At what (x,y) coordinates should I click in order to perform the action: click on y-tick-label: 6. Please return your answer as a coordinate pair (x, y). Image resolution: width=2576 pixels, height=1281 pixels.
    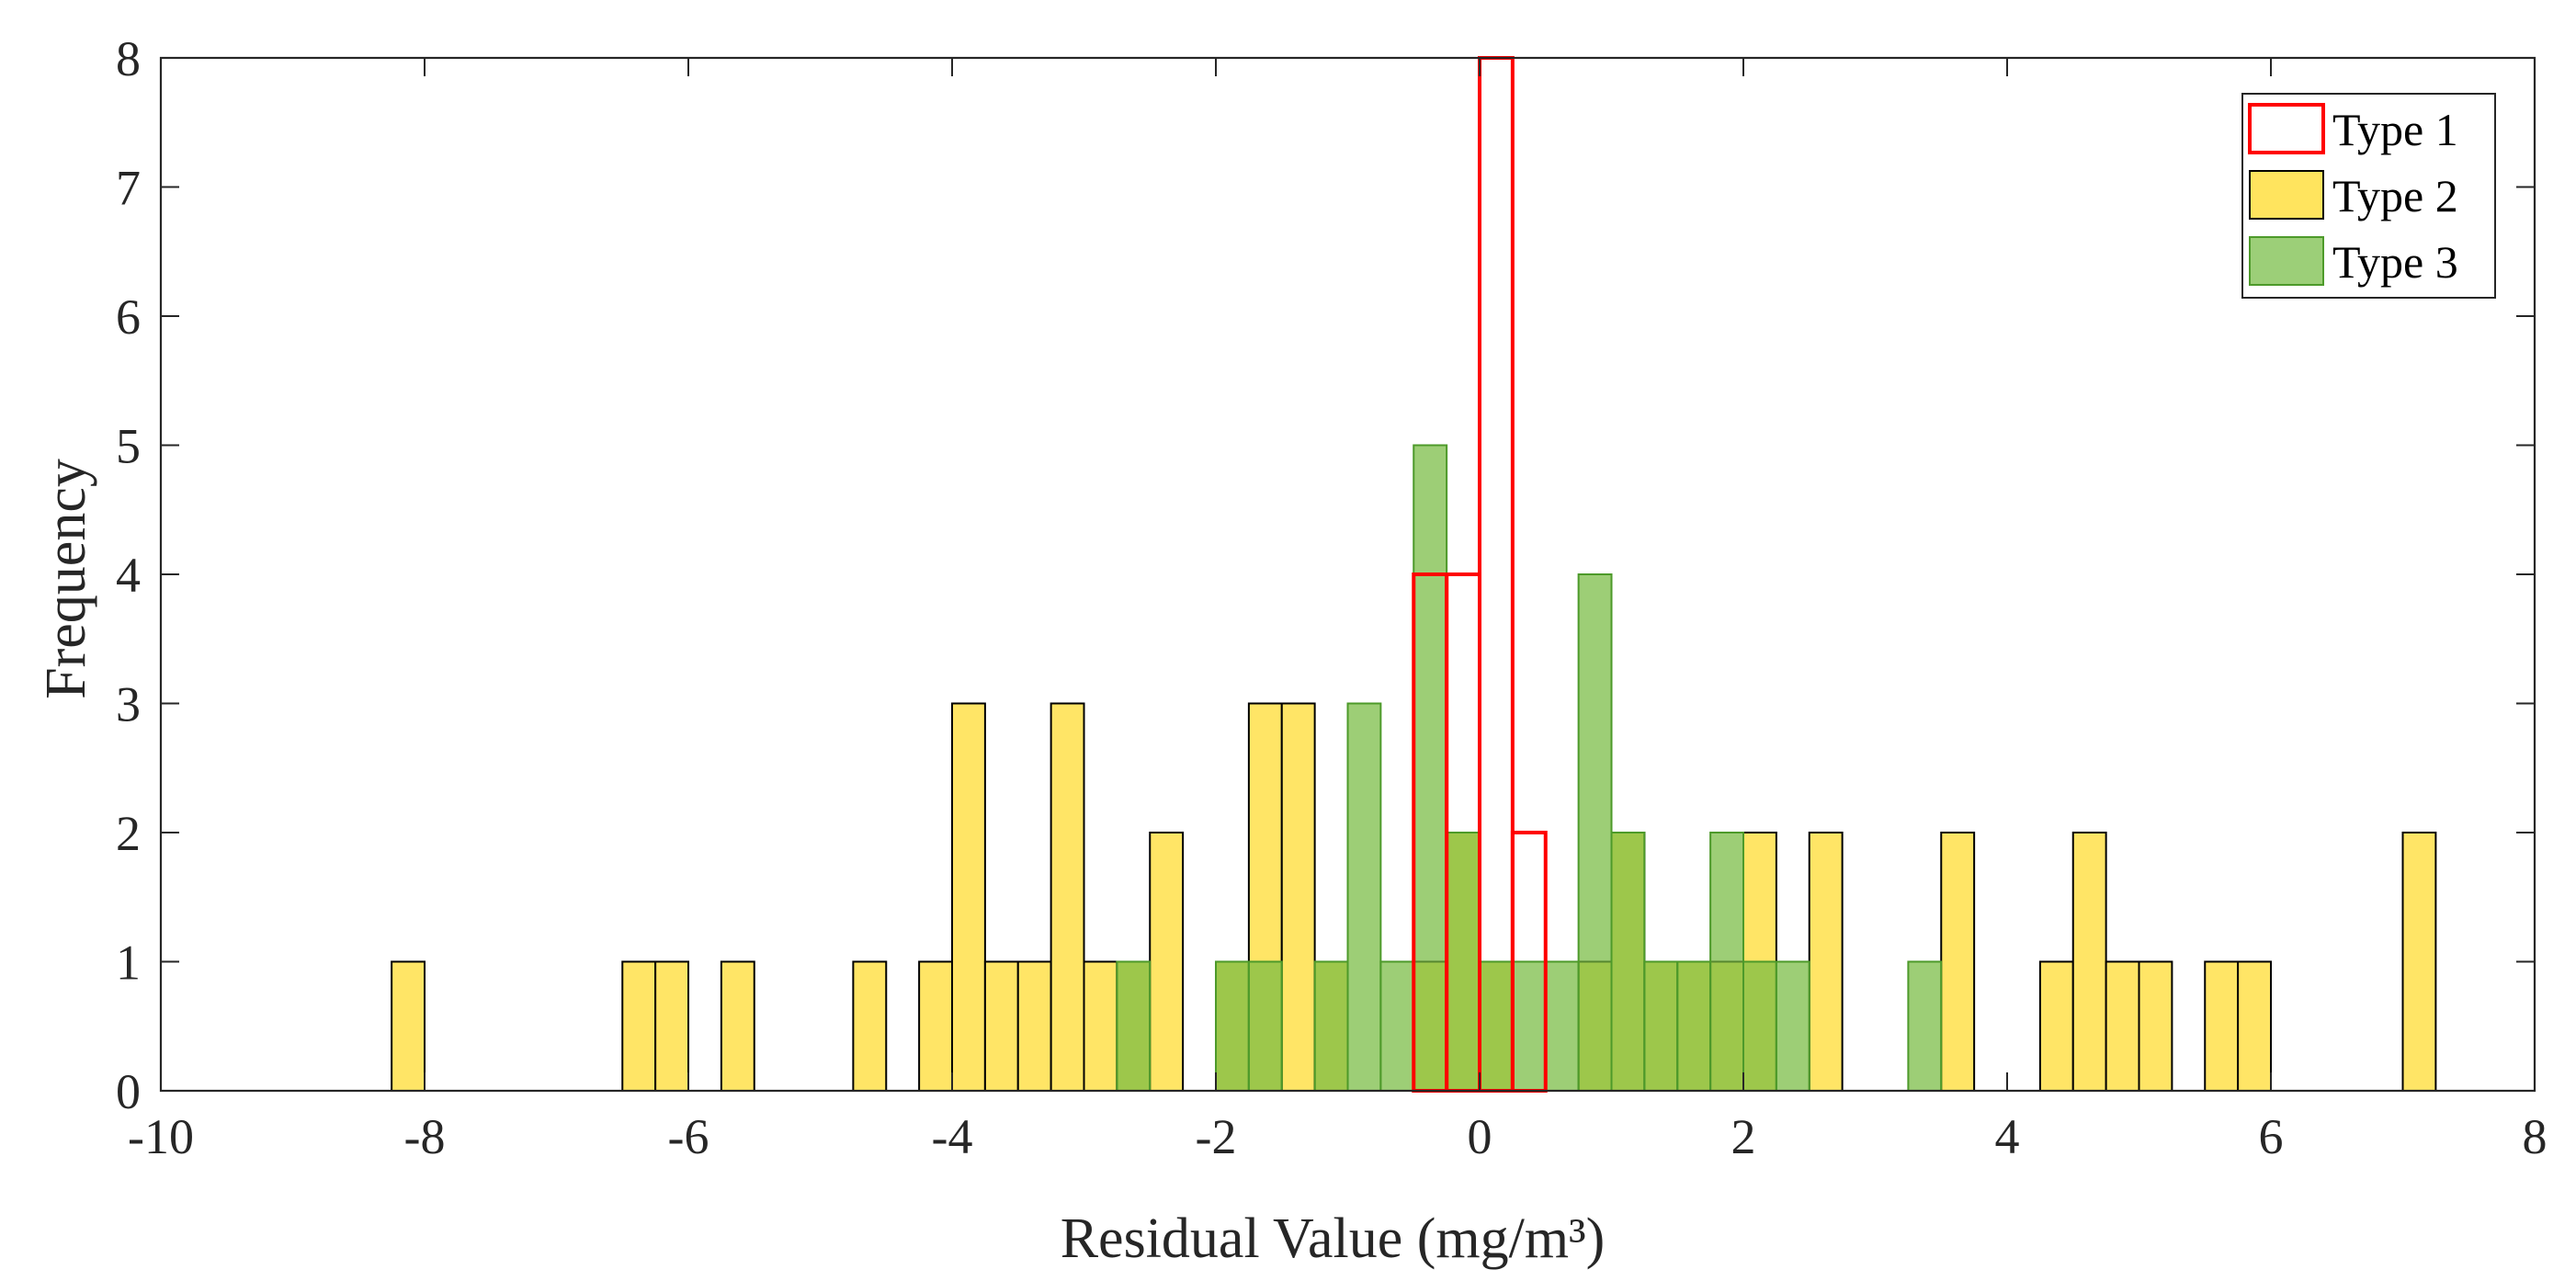
    Looking at the image, I should click on (128, 317).